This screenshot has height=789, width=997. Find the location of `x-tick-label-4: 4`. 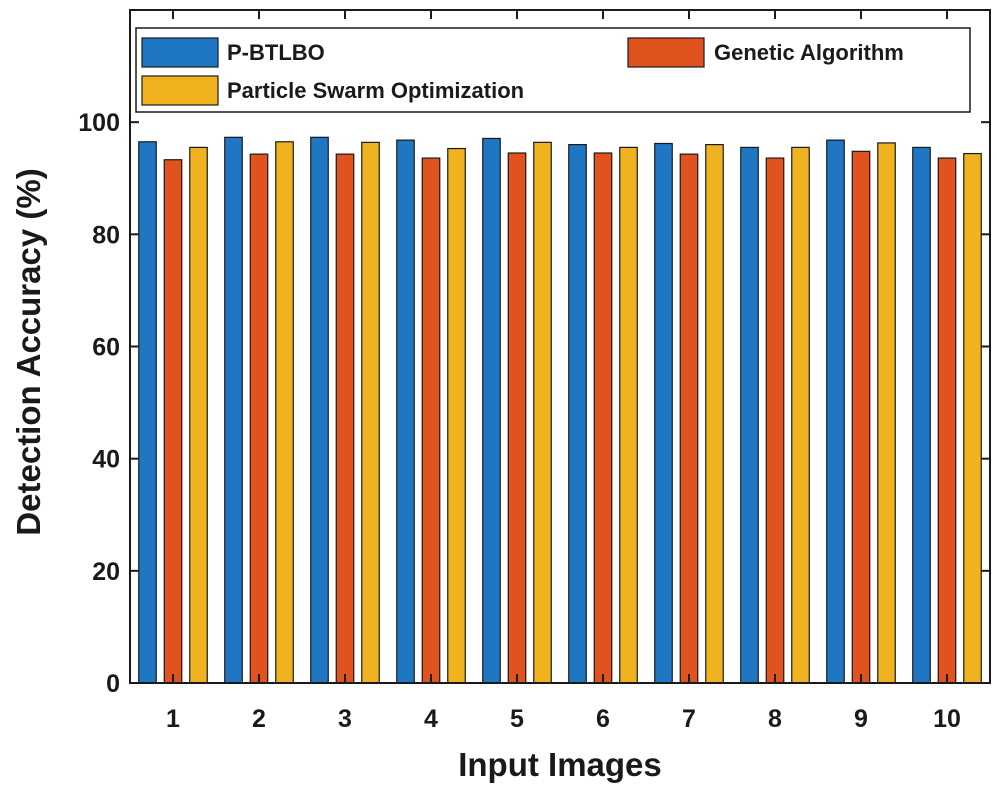

x-tick-label-4: 4 is located at coordinates (431, 719).